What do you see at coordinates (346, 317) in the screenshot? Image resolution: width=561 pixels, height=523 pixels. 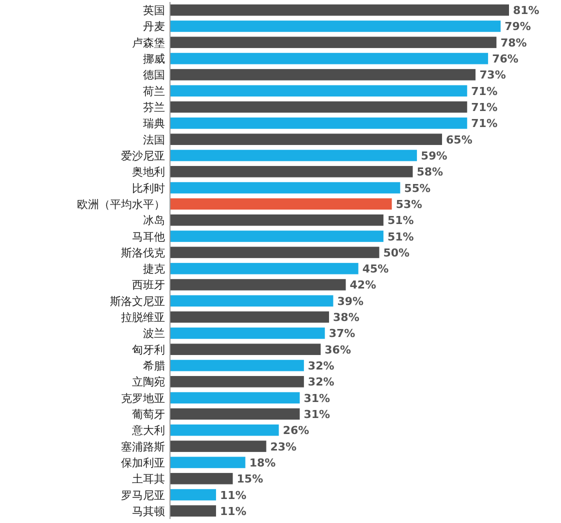 I see `data-label: 38%` at bounding box center [346, 317].